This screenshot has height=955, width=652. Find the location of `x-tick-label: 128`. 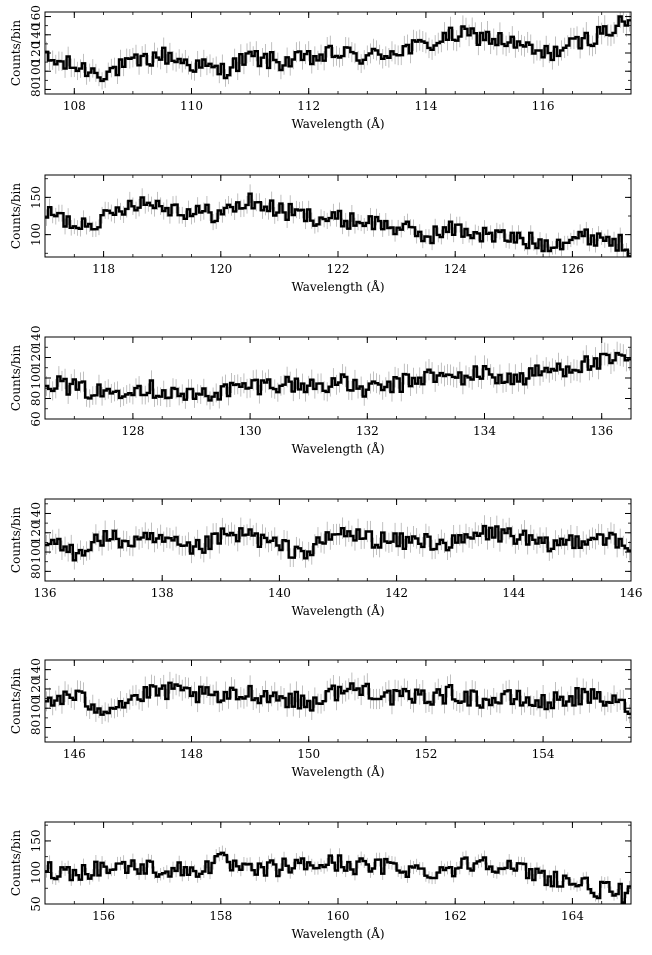

x-tick-label: 128 is located at coordinates (132, 431).